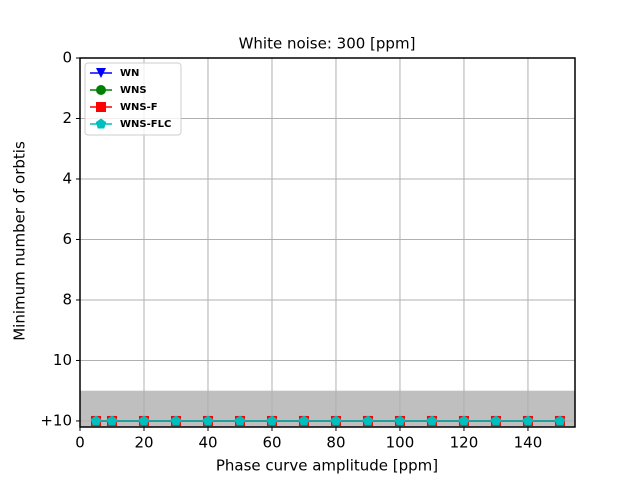 Image resolution: width=640 pixels, height=484 pixels. Describe the element at coordinates (143, 443) in the screenshot. I see `x-tick-label: 20` at that location.